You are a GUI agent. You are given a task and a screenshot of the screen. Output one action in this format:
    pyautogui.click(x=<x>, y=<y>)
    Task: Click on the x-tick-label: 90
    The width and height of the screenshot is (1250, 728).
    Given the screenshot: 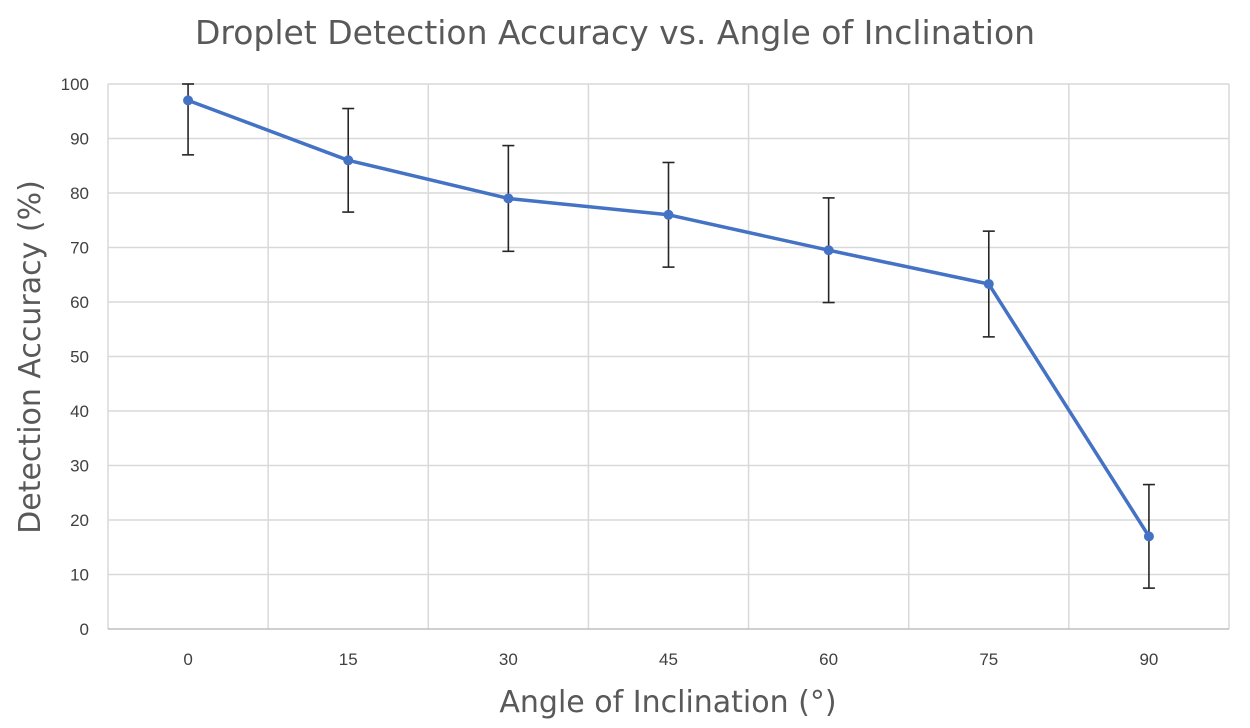 What is the action you would take?
    pyautogui.click(x=1148, y=659)
    